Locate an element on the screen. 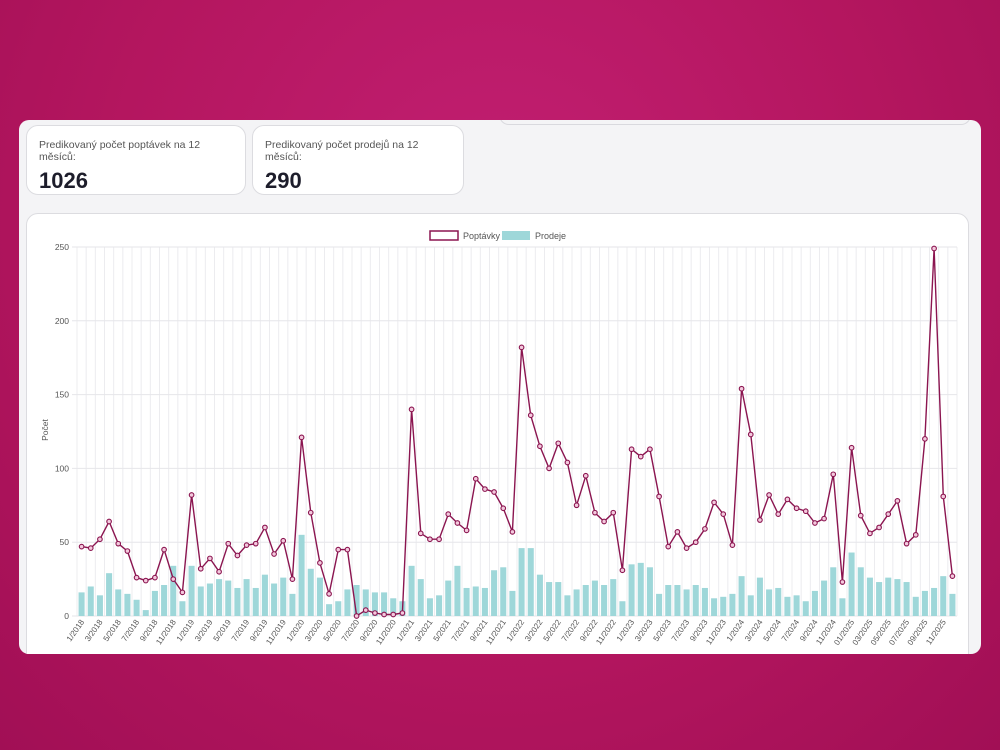 This screenshot has height=750, width=1000. legend-swatch-prodeje is located at coordinates (516, 235).